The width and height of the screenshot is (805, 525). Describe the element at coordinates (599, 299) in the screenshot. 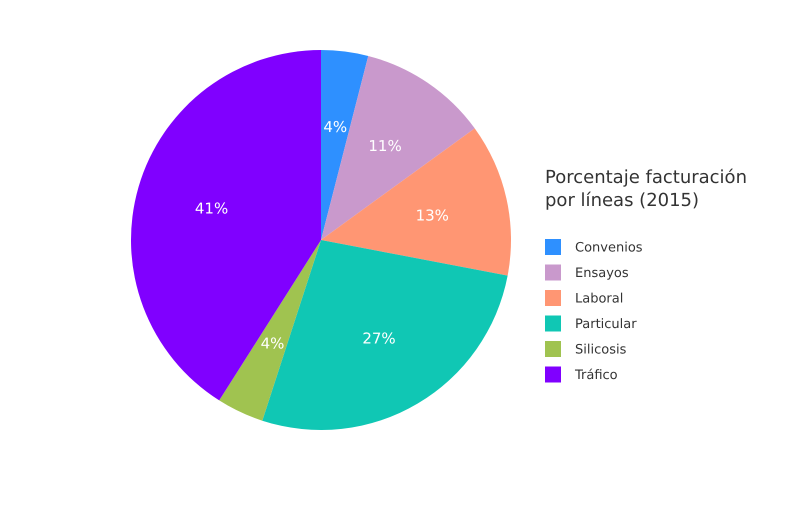

I see `legend-label: Laboral` at that location.